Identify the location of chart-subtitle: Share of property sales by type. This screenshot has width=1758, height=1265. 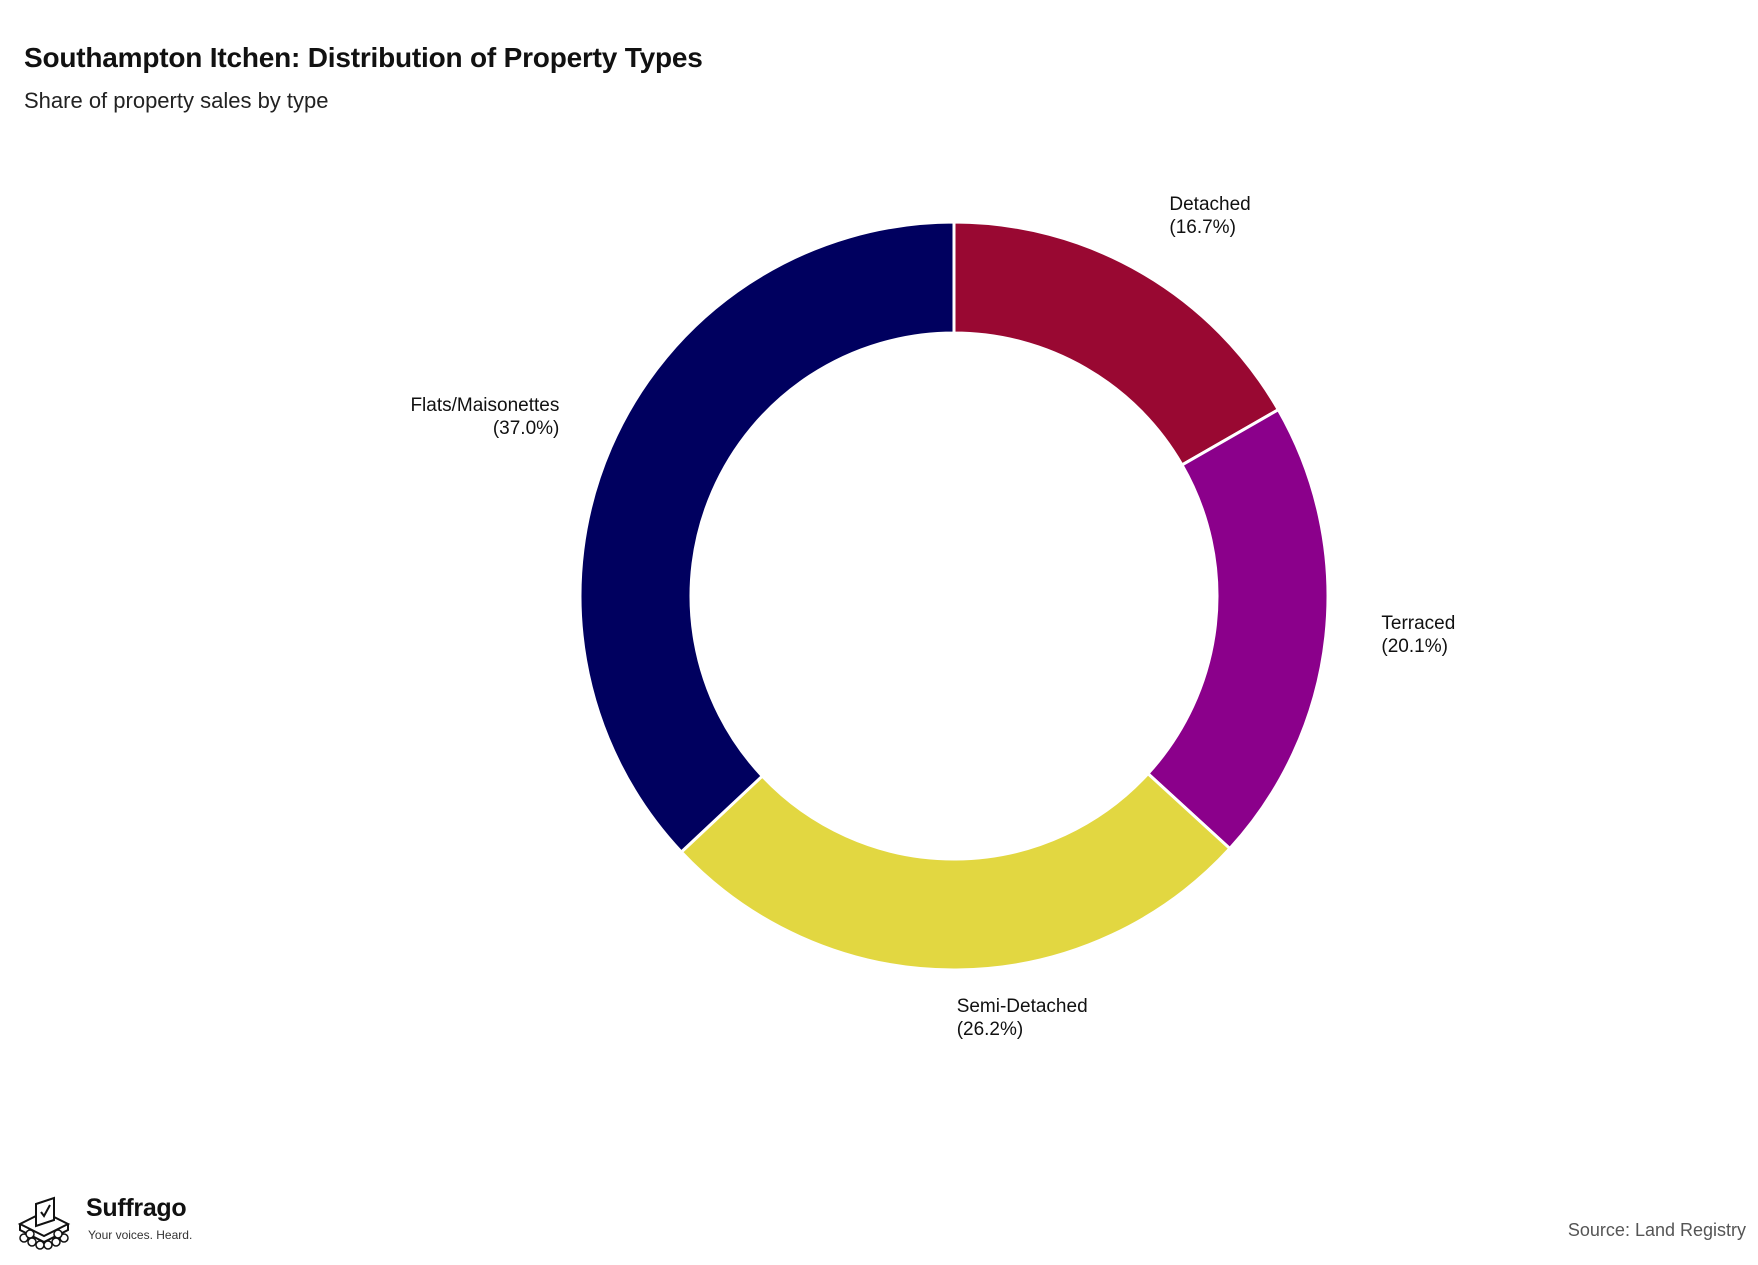
(176, 100).